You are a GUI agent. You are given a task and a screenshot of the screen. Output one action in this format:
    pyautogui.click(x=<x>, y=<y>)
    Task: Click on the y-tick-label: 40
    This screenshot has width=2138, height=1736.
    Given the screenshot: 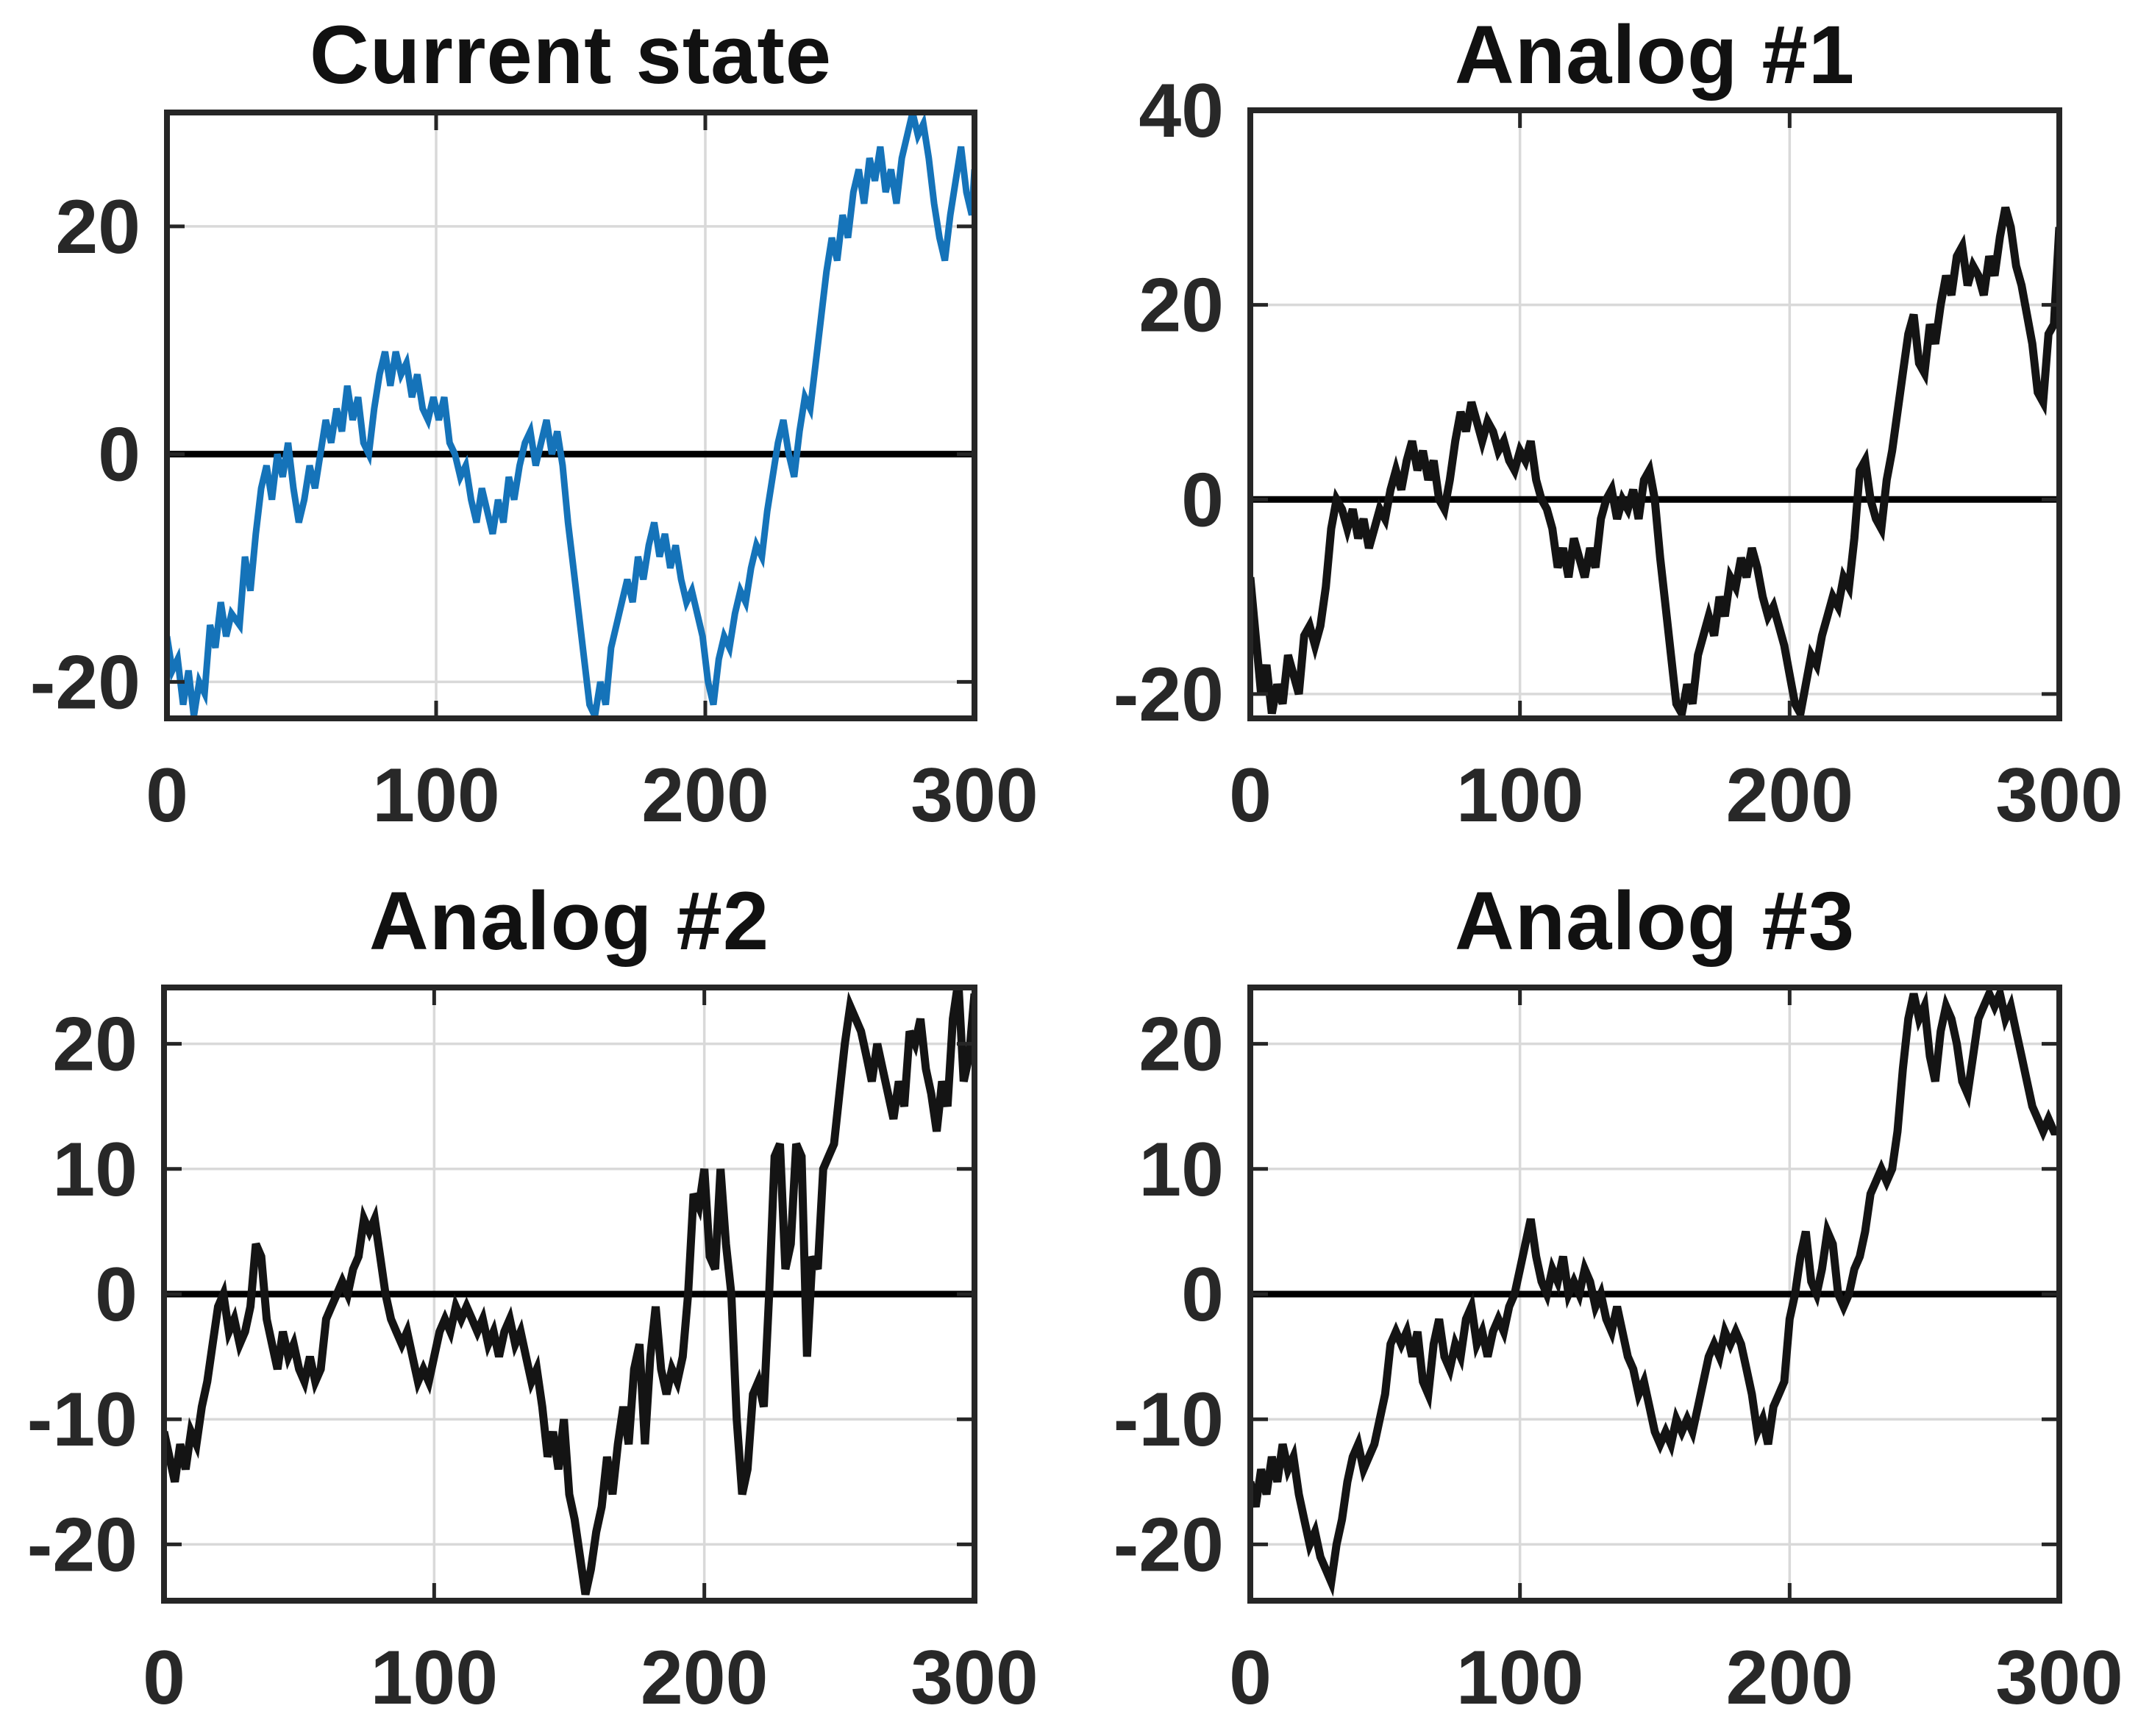 What is the action you would take?
    pyautogui.click(x=1181, y=111)
    